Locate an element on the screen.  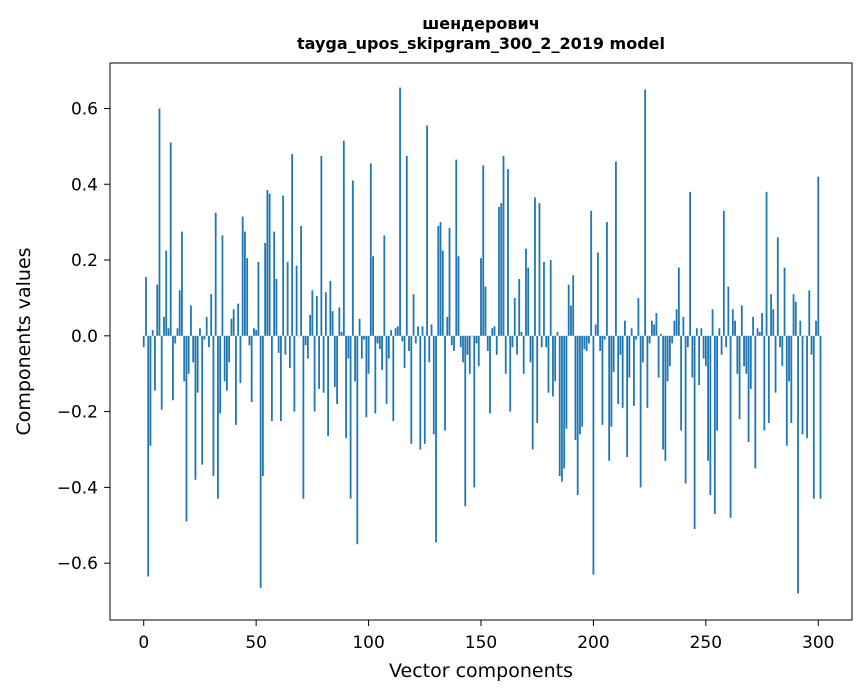
y-tick-label: −0.4 is located at coordinates (77, 488).